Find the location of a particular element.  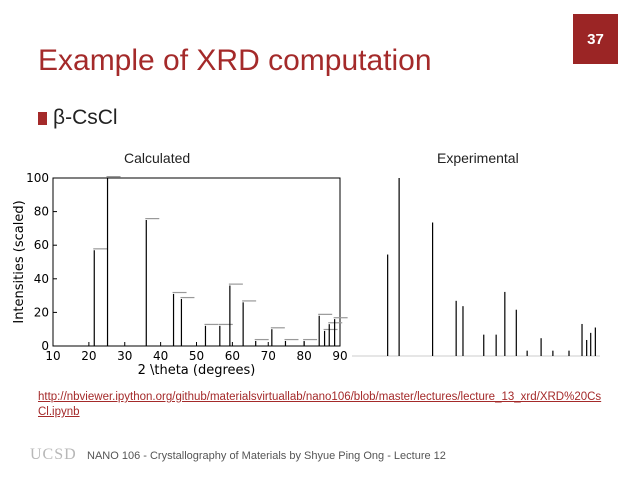

slide-title: Example of XRD computation is located at coordinates (235, 60).